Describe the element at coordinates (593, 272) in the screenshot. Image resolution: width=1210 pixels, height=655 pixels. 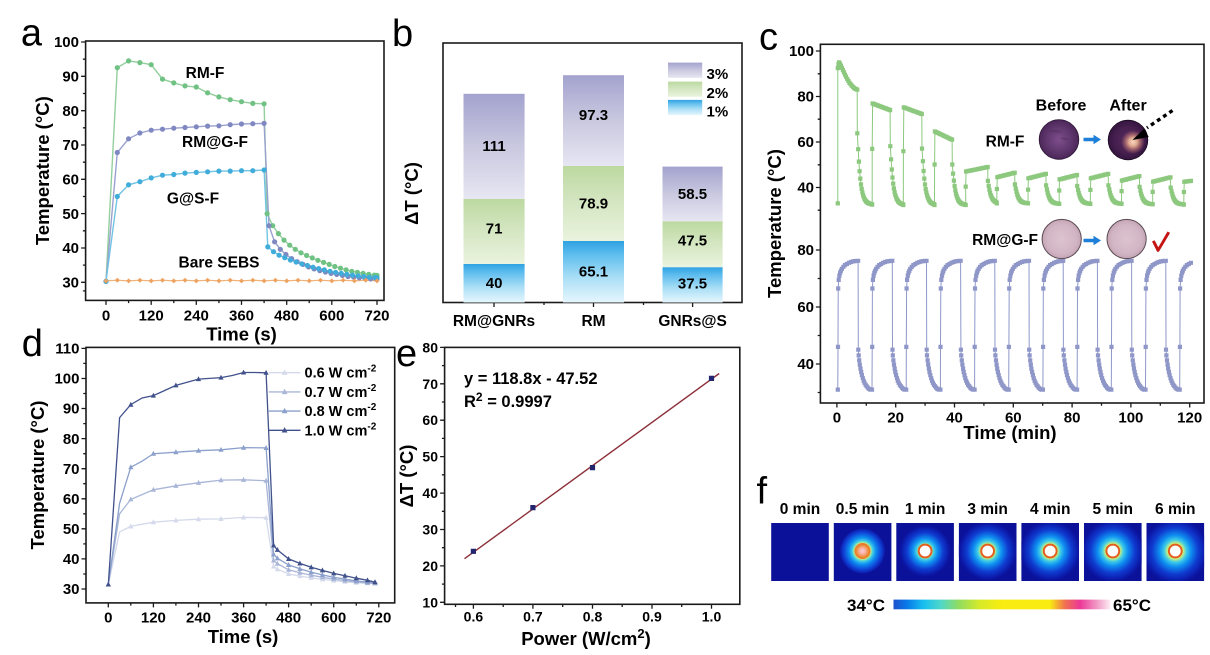
I see `svg-text: 65.1` at that location.